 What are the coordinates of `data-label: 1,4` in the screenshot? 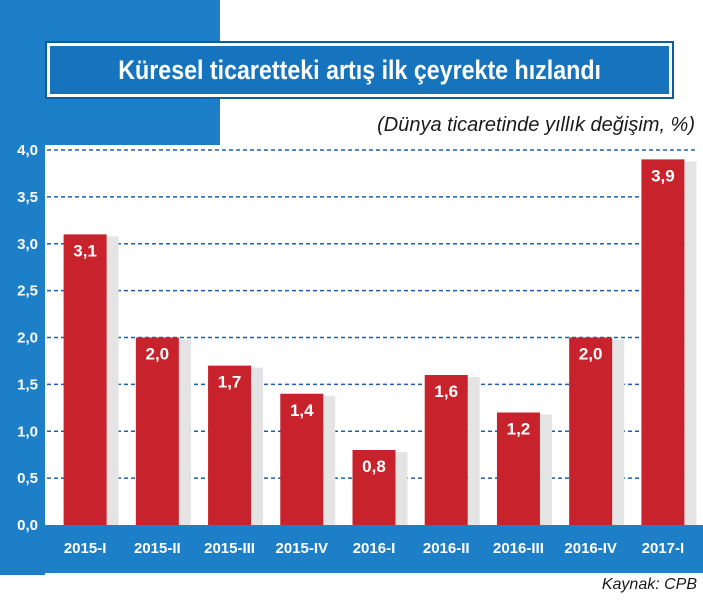 It's located at (302, 410).